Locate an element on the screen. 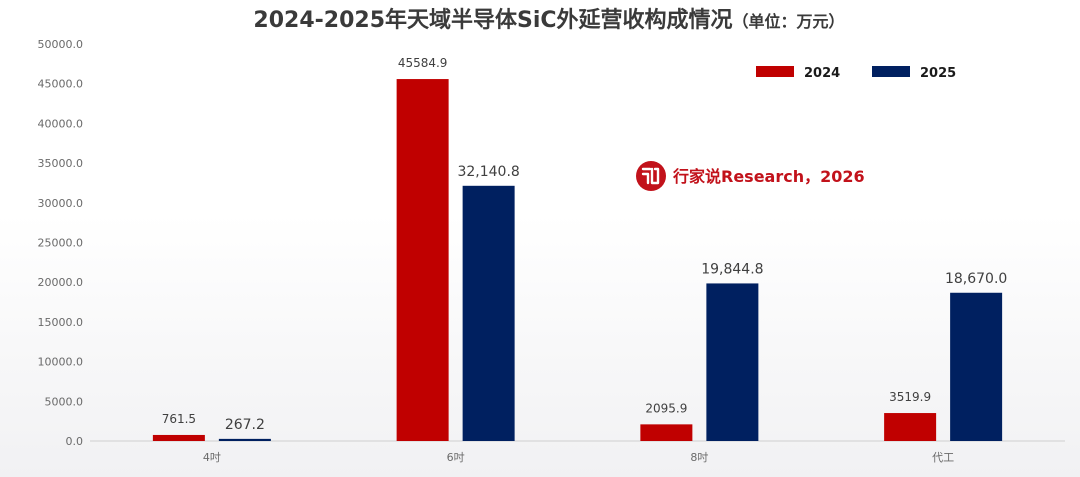  data-label-2024-2: 45584.9 is located at coordinates (423, 63).